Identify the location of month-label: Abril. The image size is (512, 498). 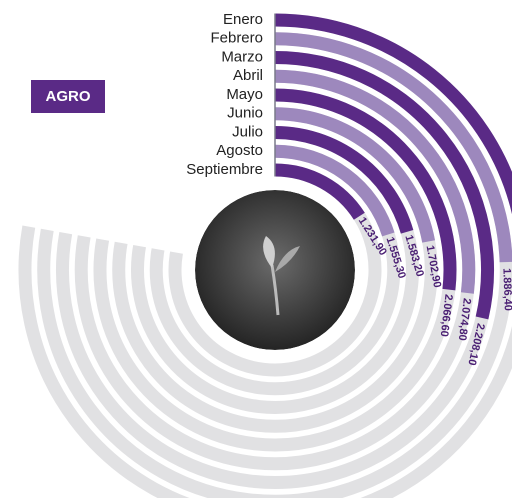
(248, 75).